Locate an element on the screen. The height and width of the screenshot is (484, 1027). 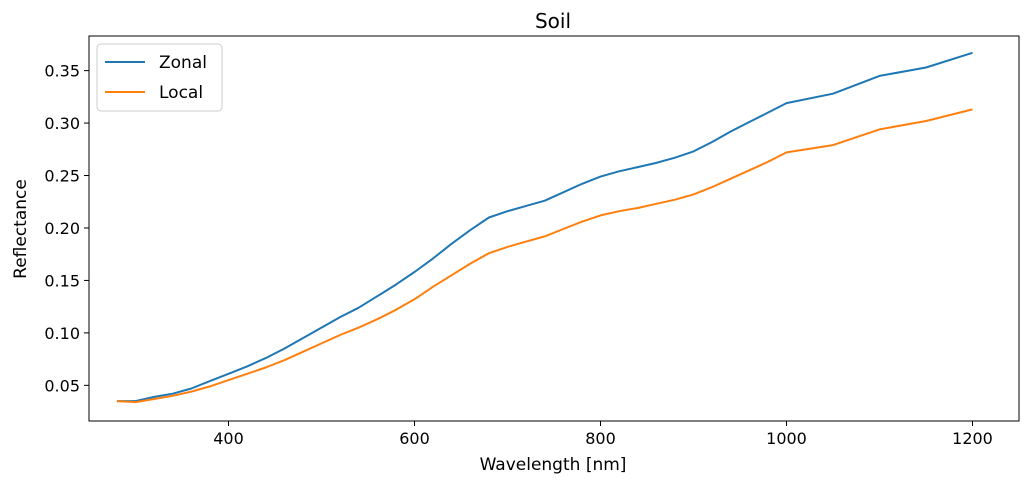
x-axis-ticks: 400 600 800 1000 1200 is located at coordinates (603, 434).